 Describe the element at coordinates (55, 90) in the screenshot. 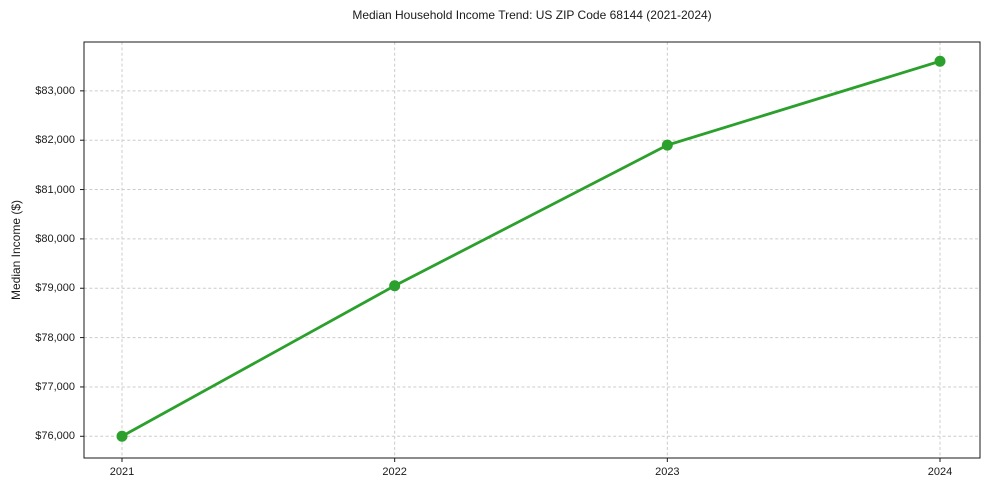

I see `y-tick-label: $83,000` at that location.